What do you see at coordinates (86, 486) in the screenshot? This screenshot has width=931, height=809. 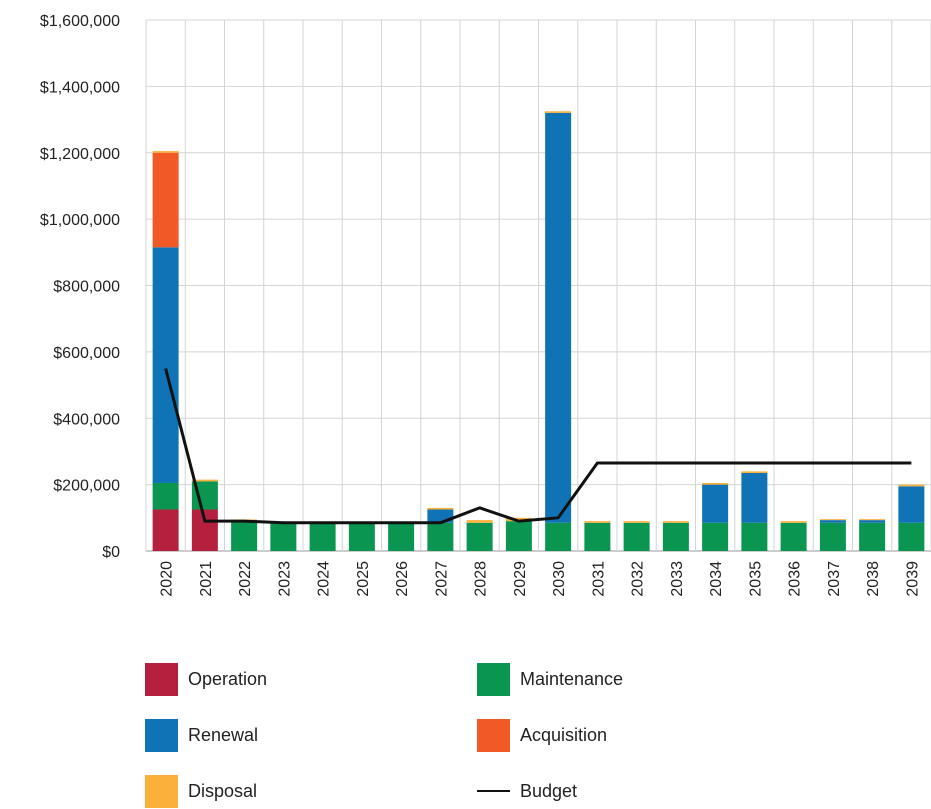 I see `y-tick-label: $200,000` at bounding box center [86, 486].